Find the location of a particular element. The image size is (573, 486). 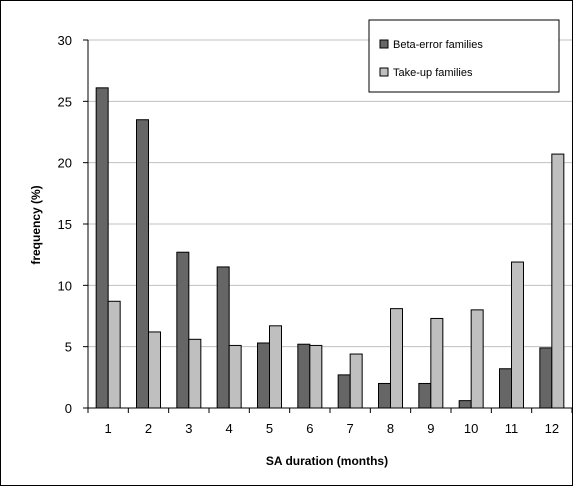

y-tick-label: 15 is located at coordinates (65, 224).